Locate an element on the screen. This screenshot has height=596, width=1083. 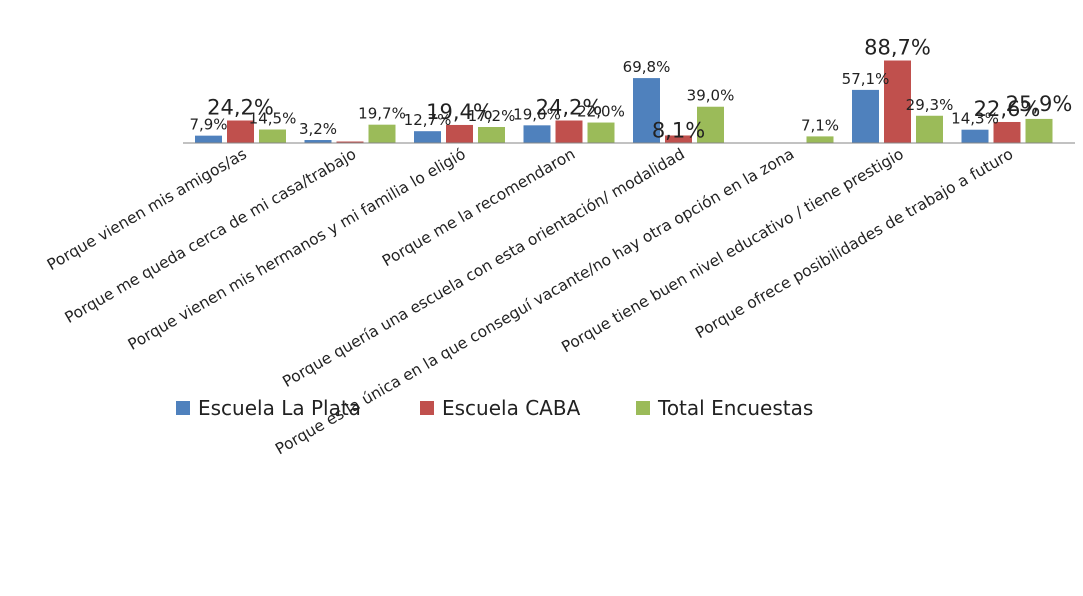
data-label-2-7: 88,7% is located at coordinates (897, 48).